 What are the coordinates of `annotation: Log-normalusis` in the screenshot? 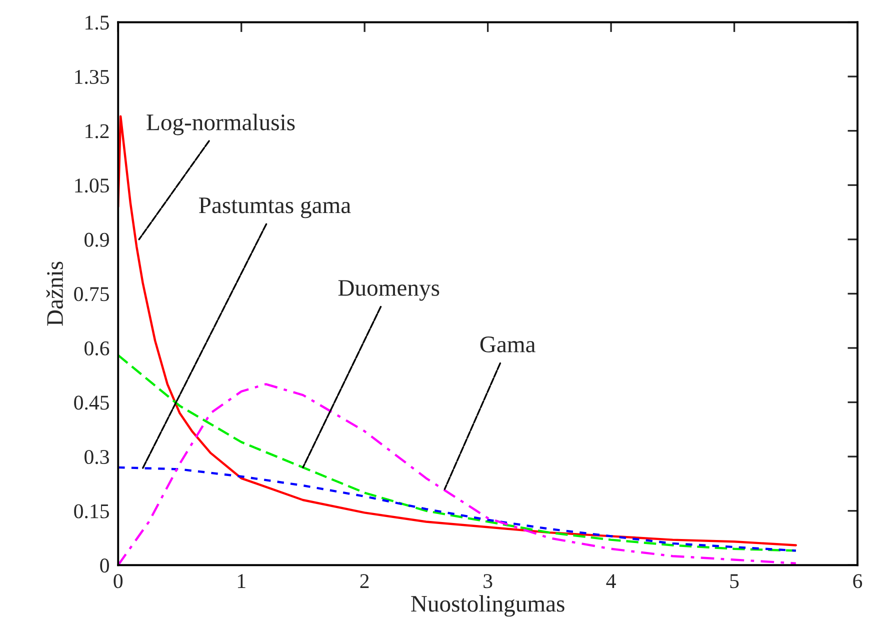 It's located at (220, 125).